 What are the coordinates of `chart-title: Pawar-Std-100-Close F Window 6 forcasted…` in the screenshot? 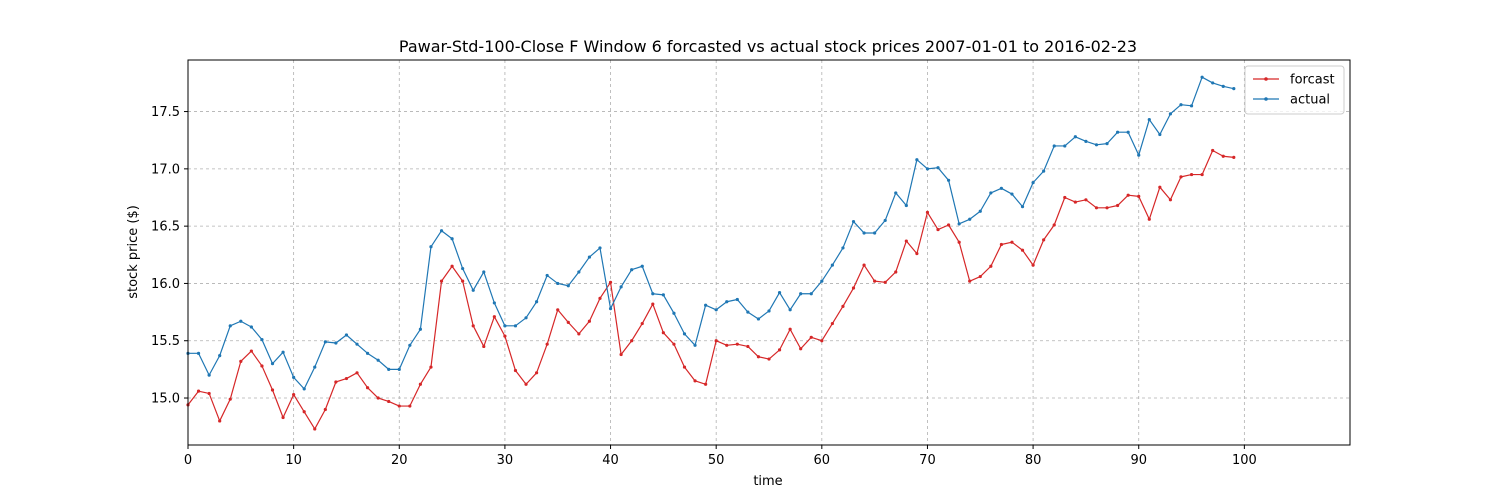 It's located at (768, 46).